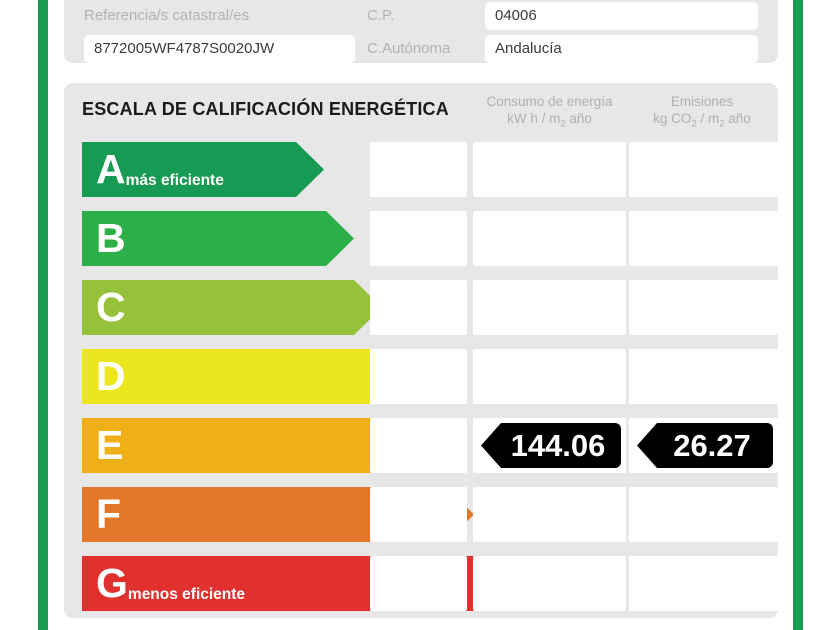 The height and width of the screenshot is (630, 840). What do you see at coordinates (110, 307) in the screenshot?
I see `band-letter: C` at bounding box center [110, 307].